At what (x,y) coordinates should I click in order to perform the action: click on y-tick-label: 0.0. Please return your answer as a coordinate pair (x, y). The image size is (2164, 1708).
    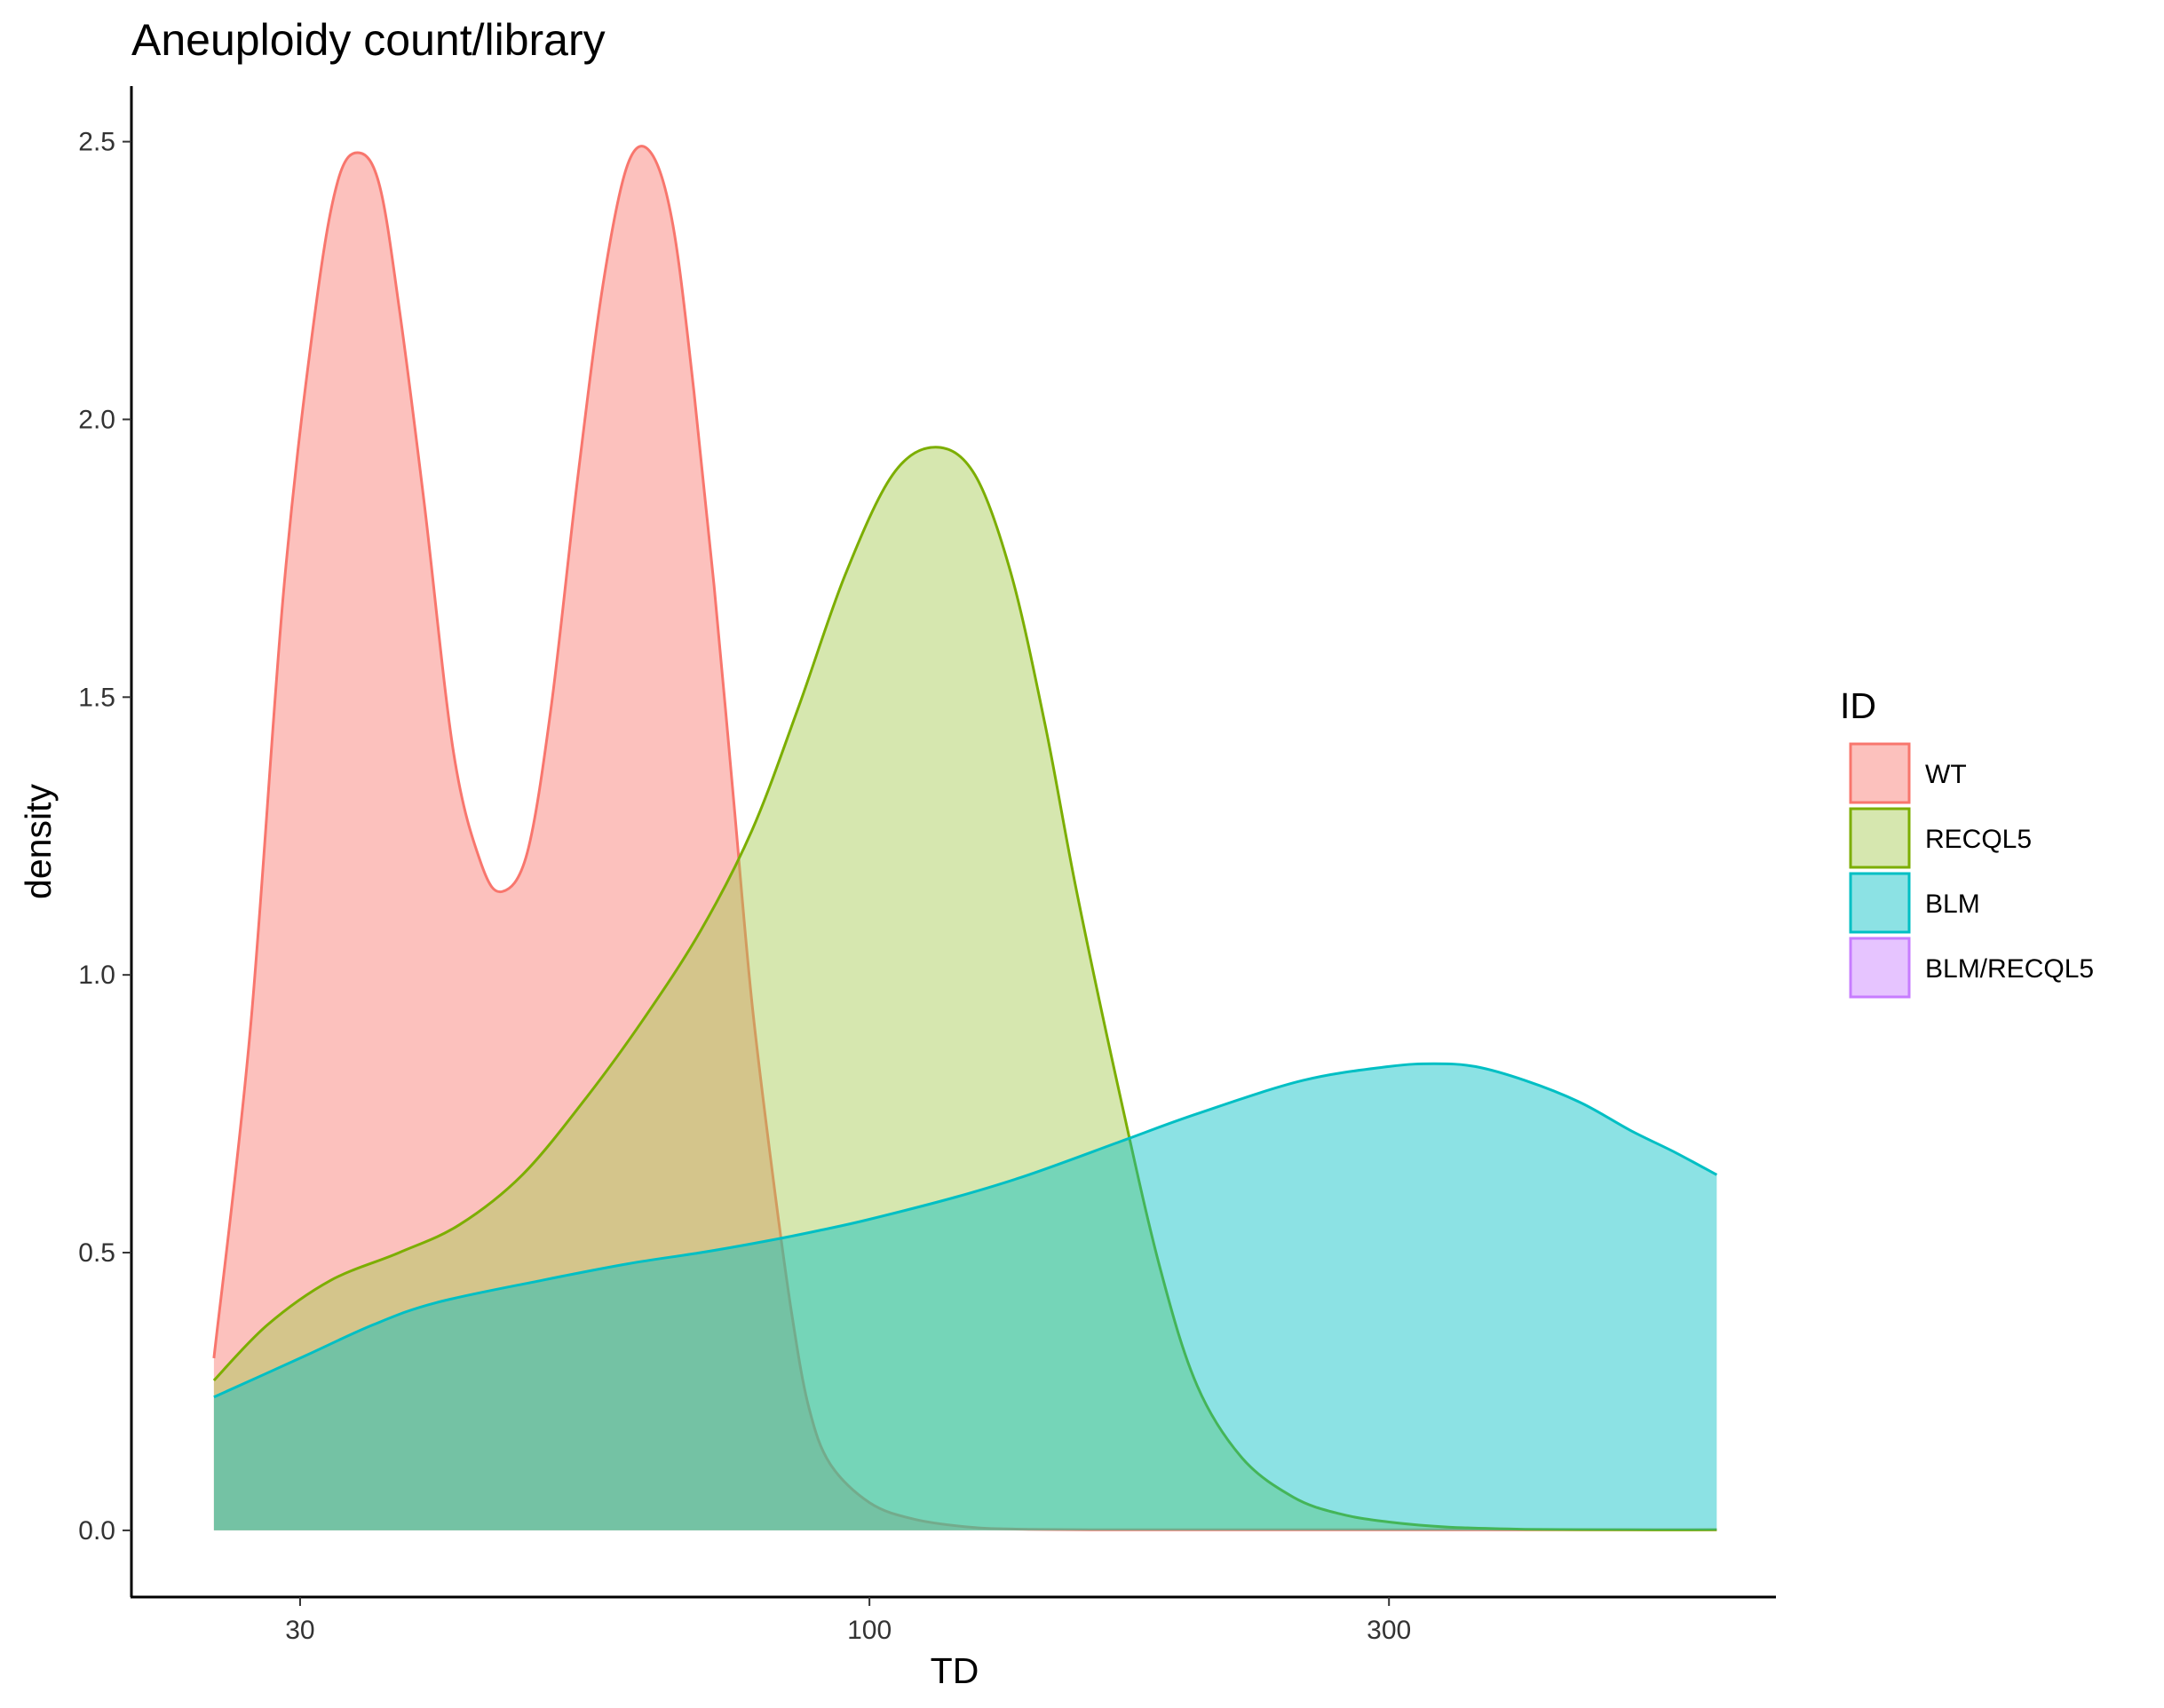
    Looking at the image, I should click on (96, 1531).